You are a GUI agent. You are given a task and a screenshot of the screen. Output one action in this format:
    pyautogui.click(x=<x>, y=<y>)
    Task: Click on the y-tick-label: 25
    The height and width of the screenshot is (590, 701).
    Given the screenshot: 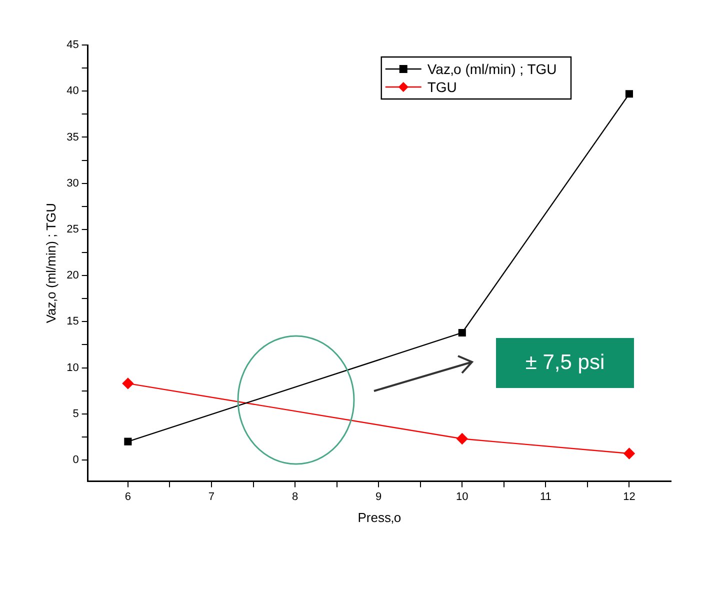 What is the action you would take?
    pyautogui.click(x=72, y=229)
    